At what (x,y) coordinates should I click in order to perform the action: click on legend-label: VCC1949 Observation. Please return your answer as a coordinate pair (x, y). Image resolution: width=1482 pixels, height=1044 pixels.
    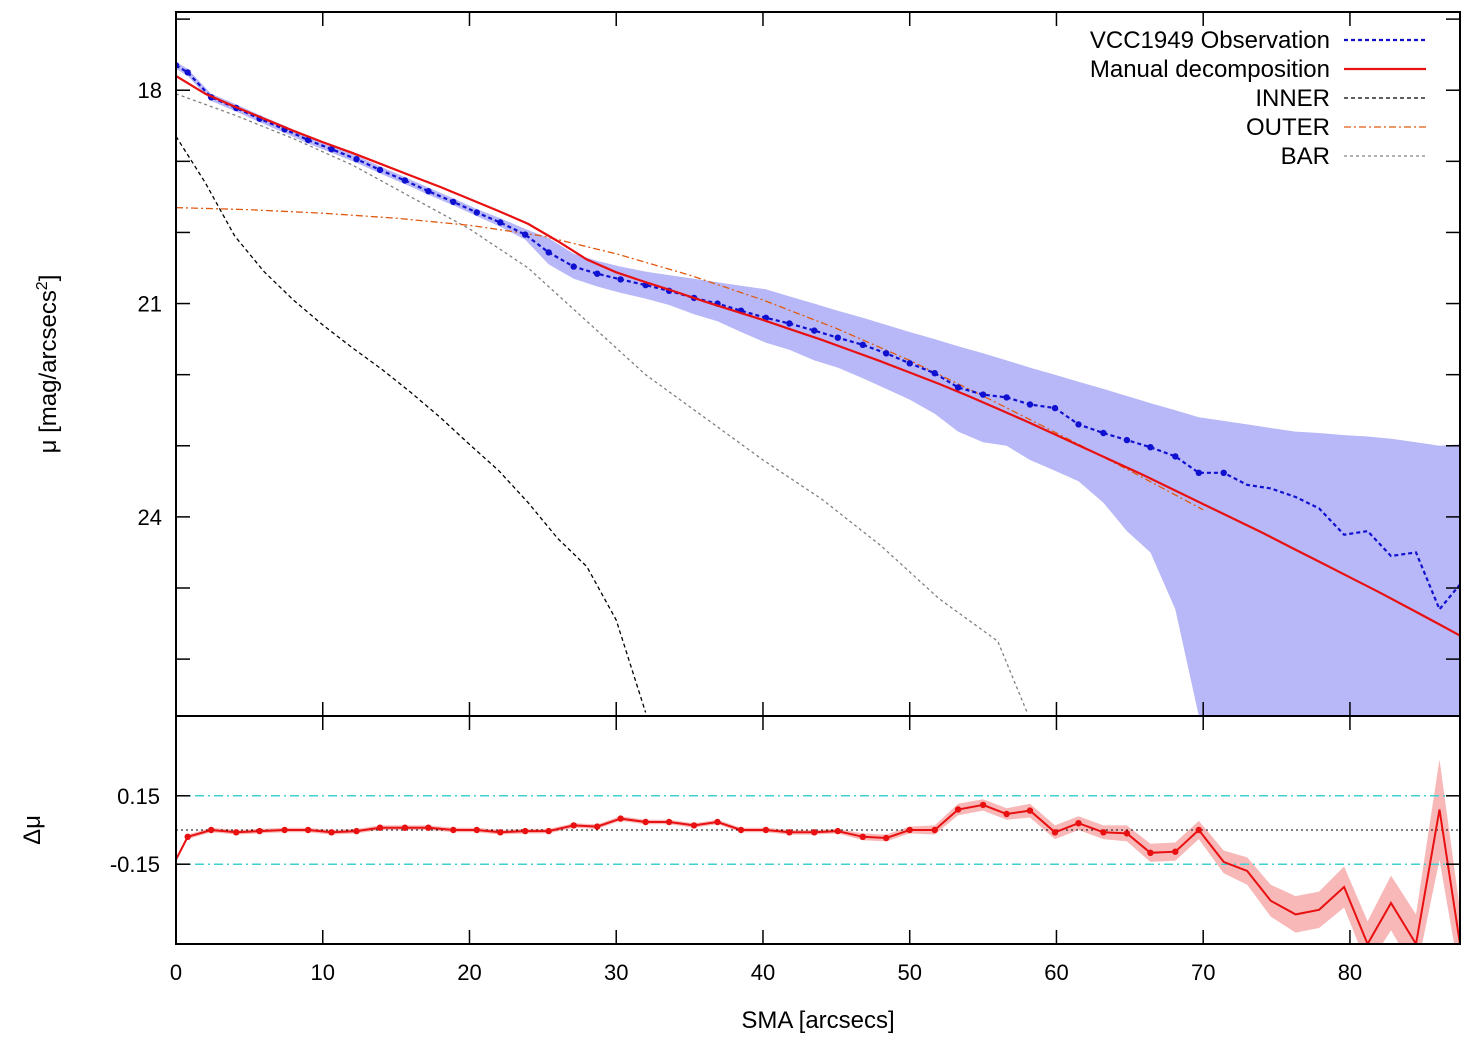
    Looking at the image, I should click on (1210, 40).